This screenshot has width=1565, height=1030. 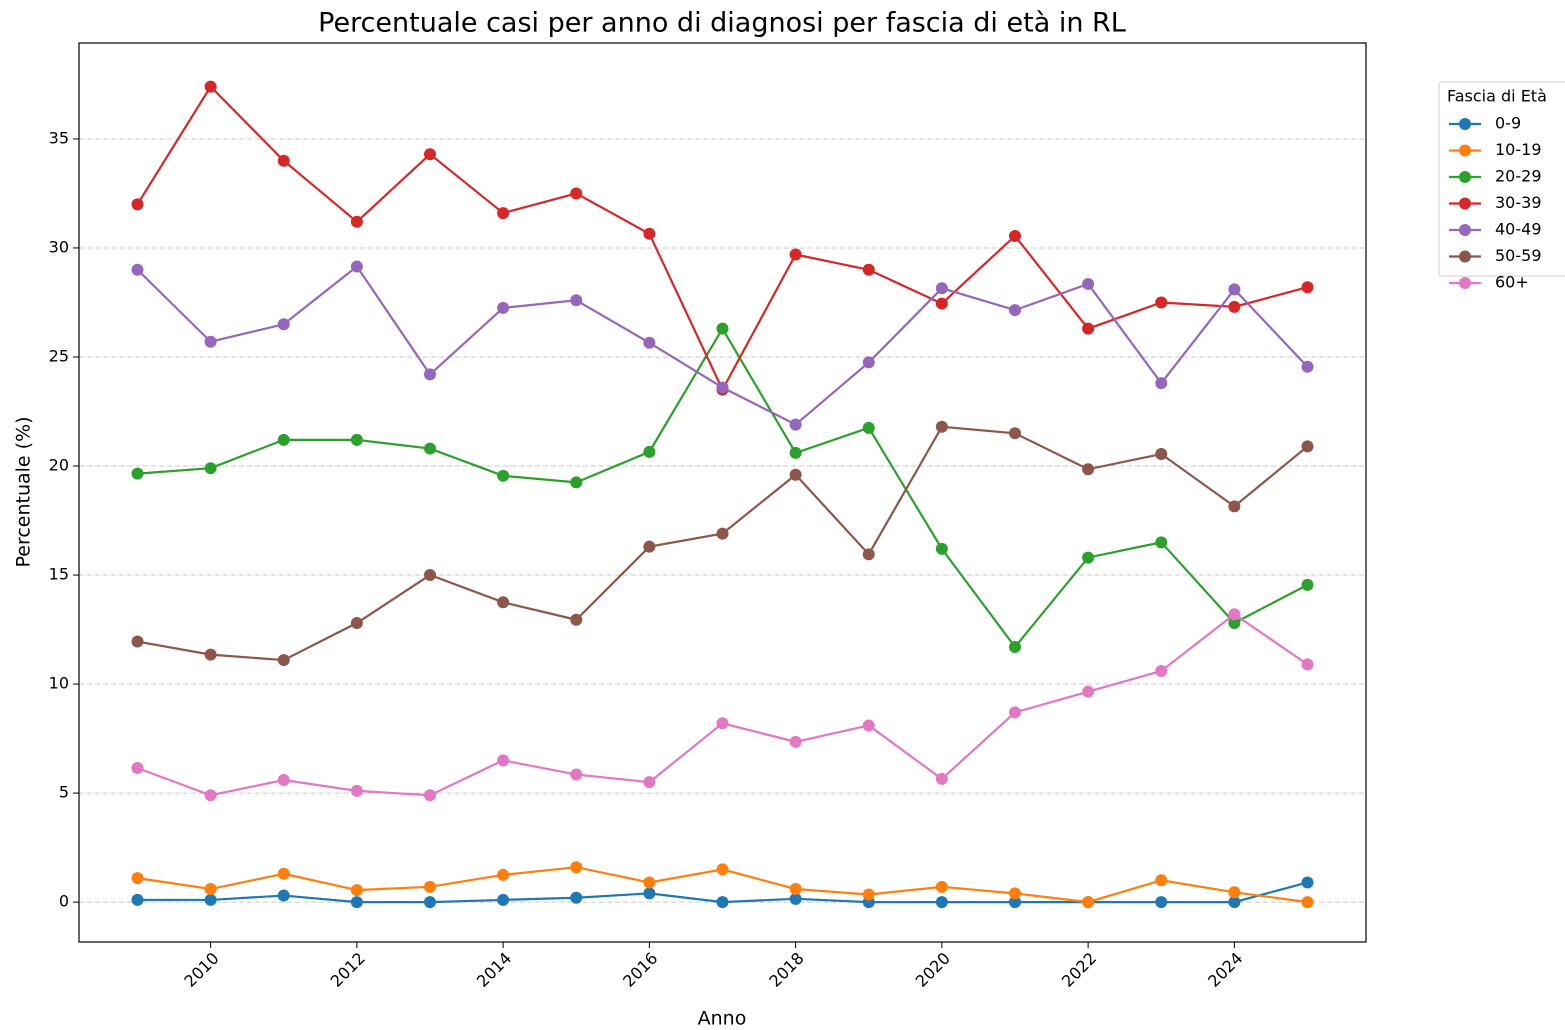 I want to click on legend-label: 30-39, so click(x=1518, y=202).